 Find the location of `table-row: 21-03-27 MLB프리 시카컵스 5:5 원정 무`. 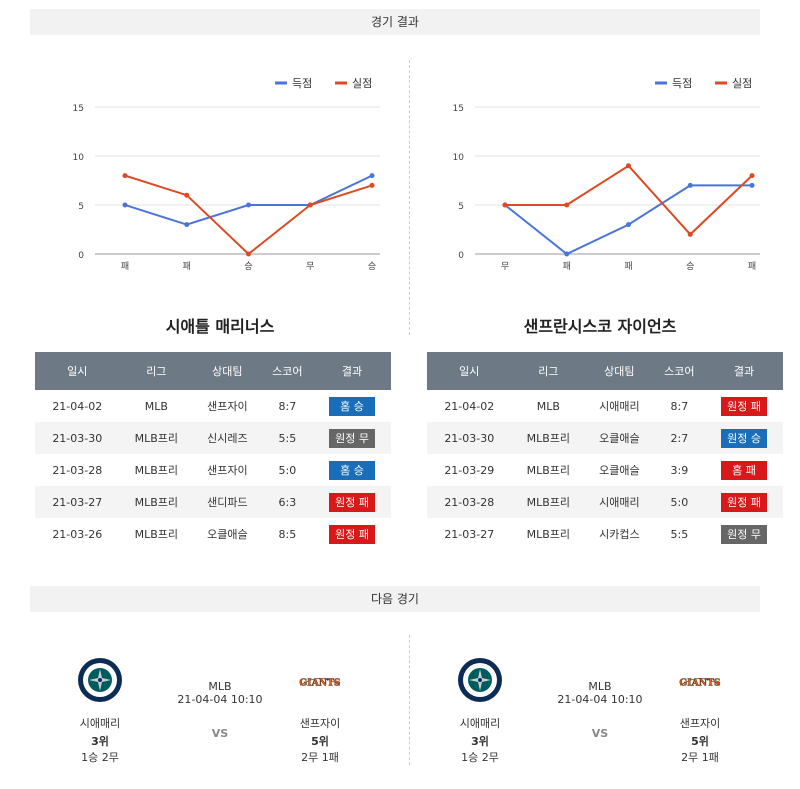

table-row: 21-03-27 MLB프리 시카컵스 5:5 원정 무 is located at coordinates (605, 534).